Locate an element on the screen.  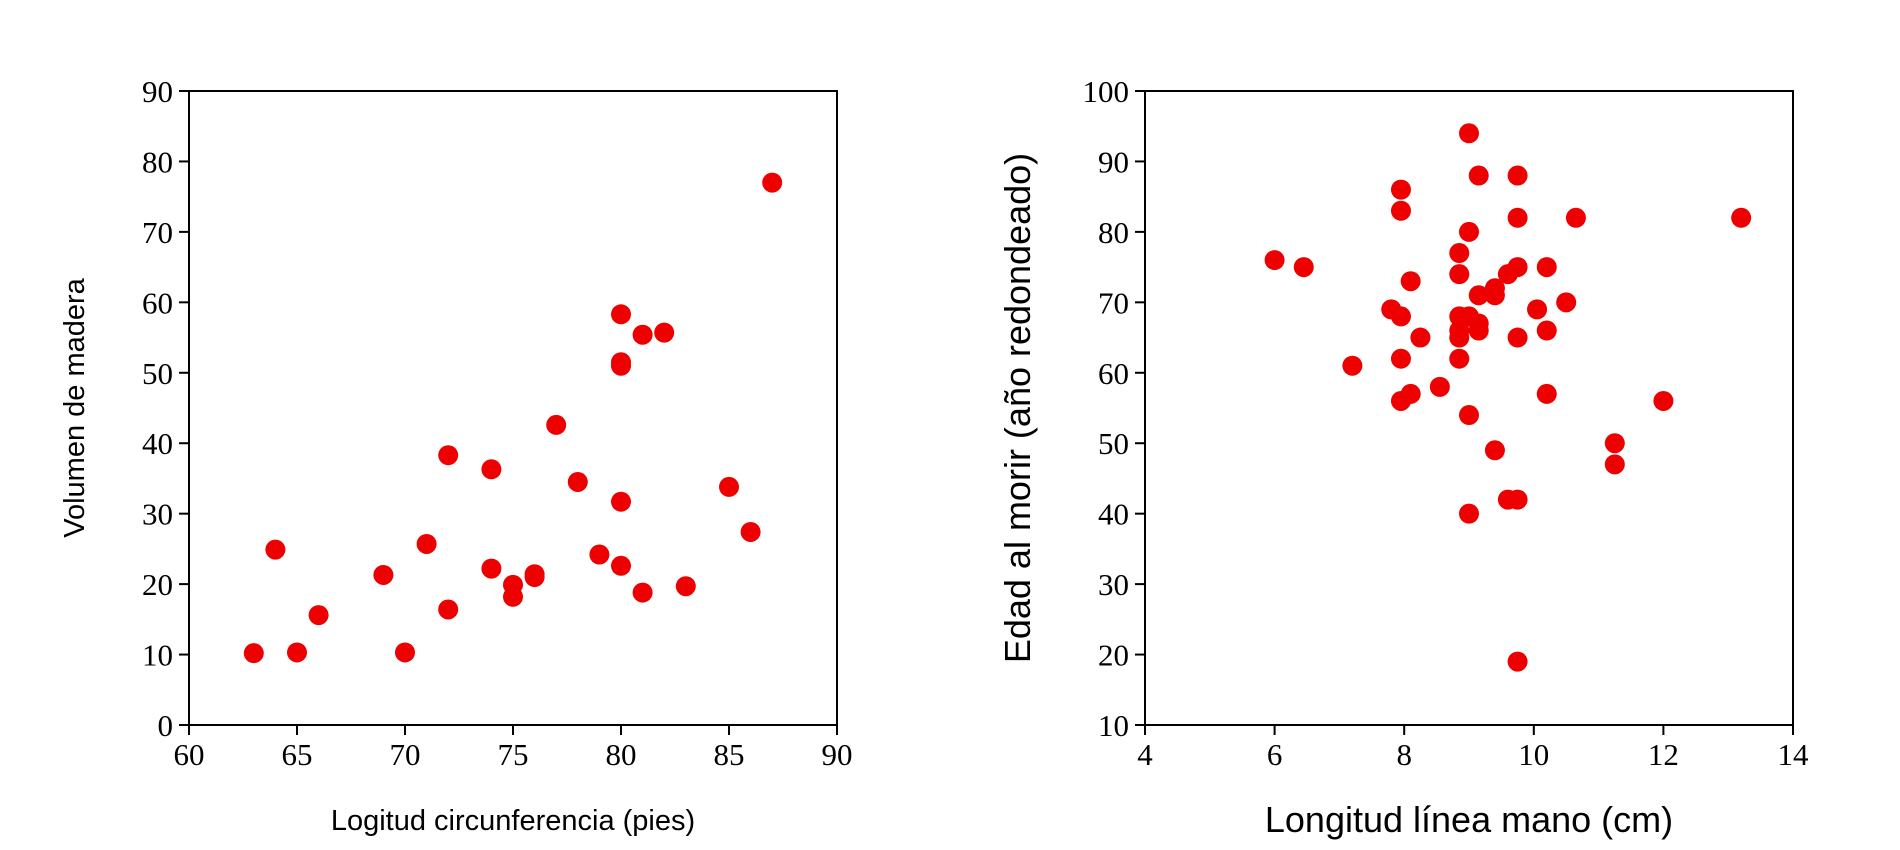
y-tick-label-left: 0 is located at coordinates (166, 725).